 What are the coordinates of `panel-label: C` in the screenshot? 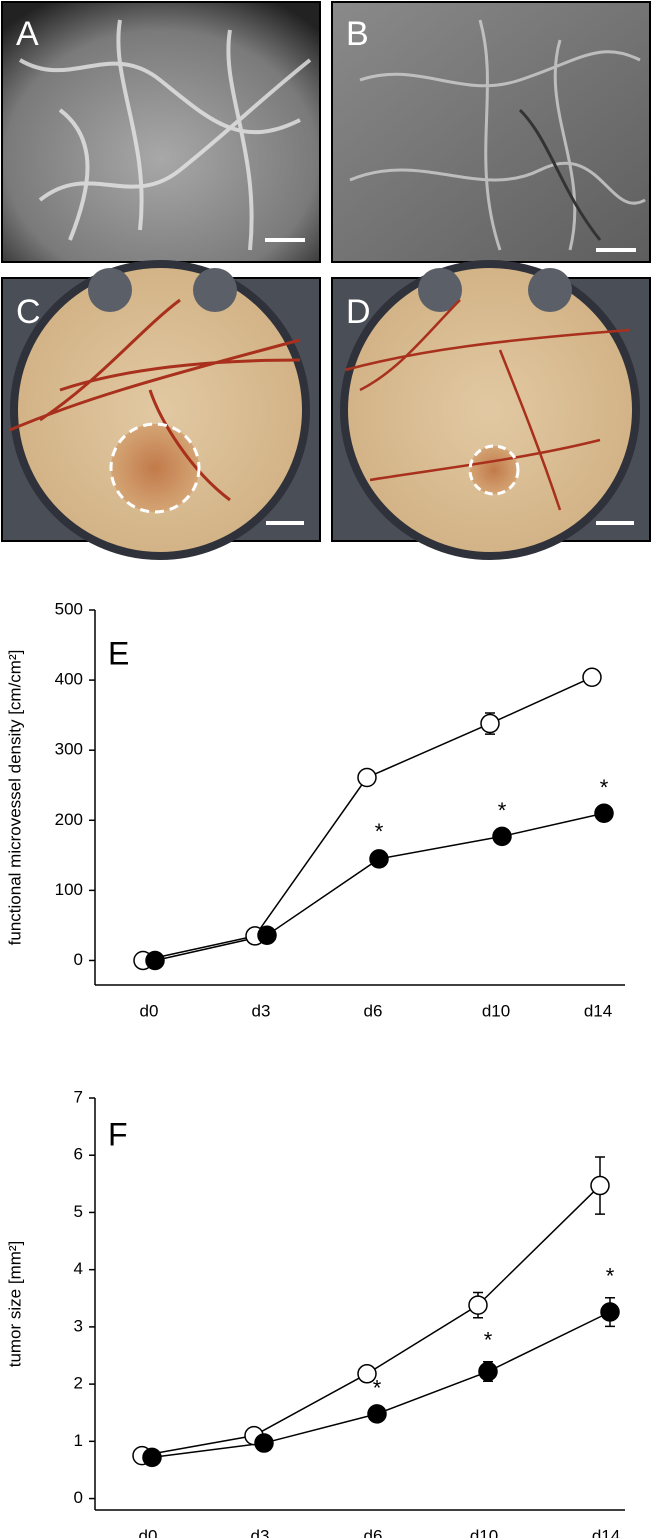 It's located at (28, 312).